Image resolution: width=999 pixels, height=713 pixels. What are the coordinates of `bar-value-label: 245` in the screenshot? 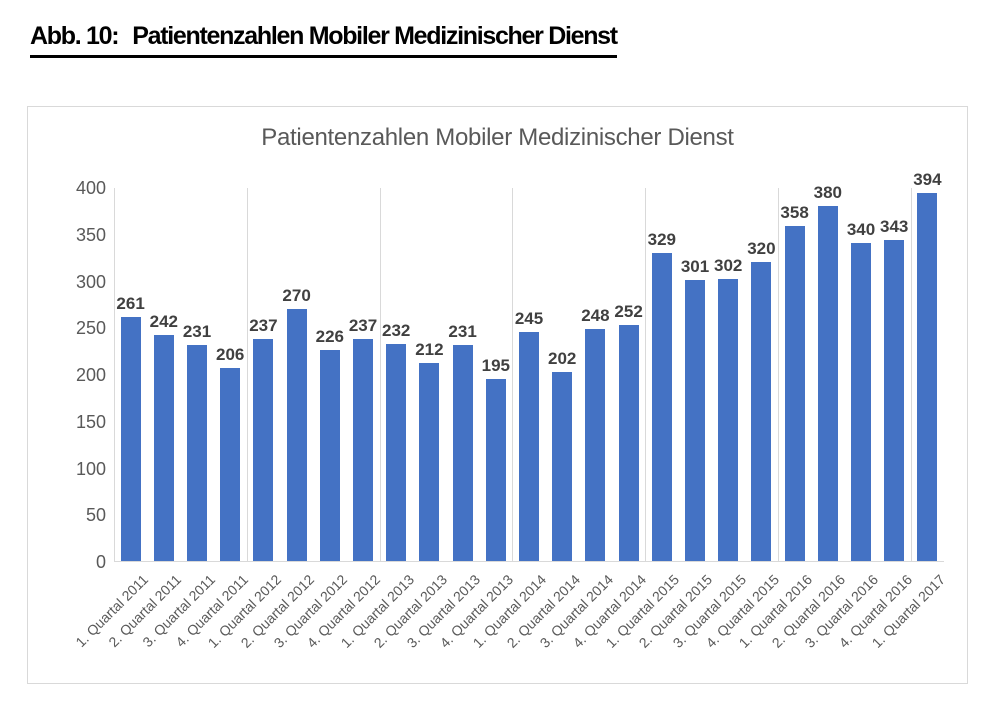 It's located at (529, 318).